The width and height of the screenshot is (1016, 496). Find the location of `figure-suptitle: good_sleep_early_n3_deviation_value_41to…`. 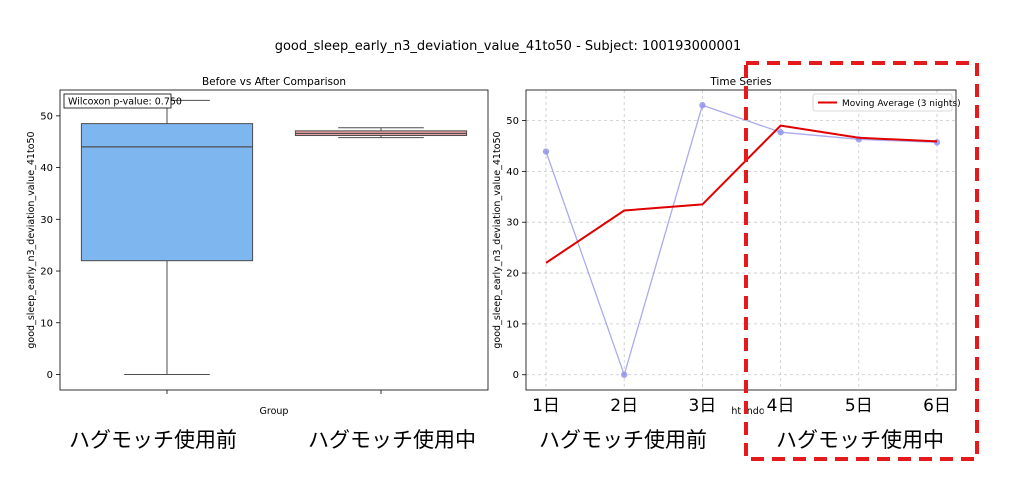

figure-suptitle: good_sleep_early_n3_deviation_value_41to… is located at coordinates (508, 46).